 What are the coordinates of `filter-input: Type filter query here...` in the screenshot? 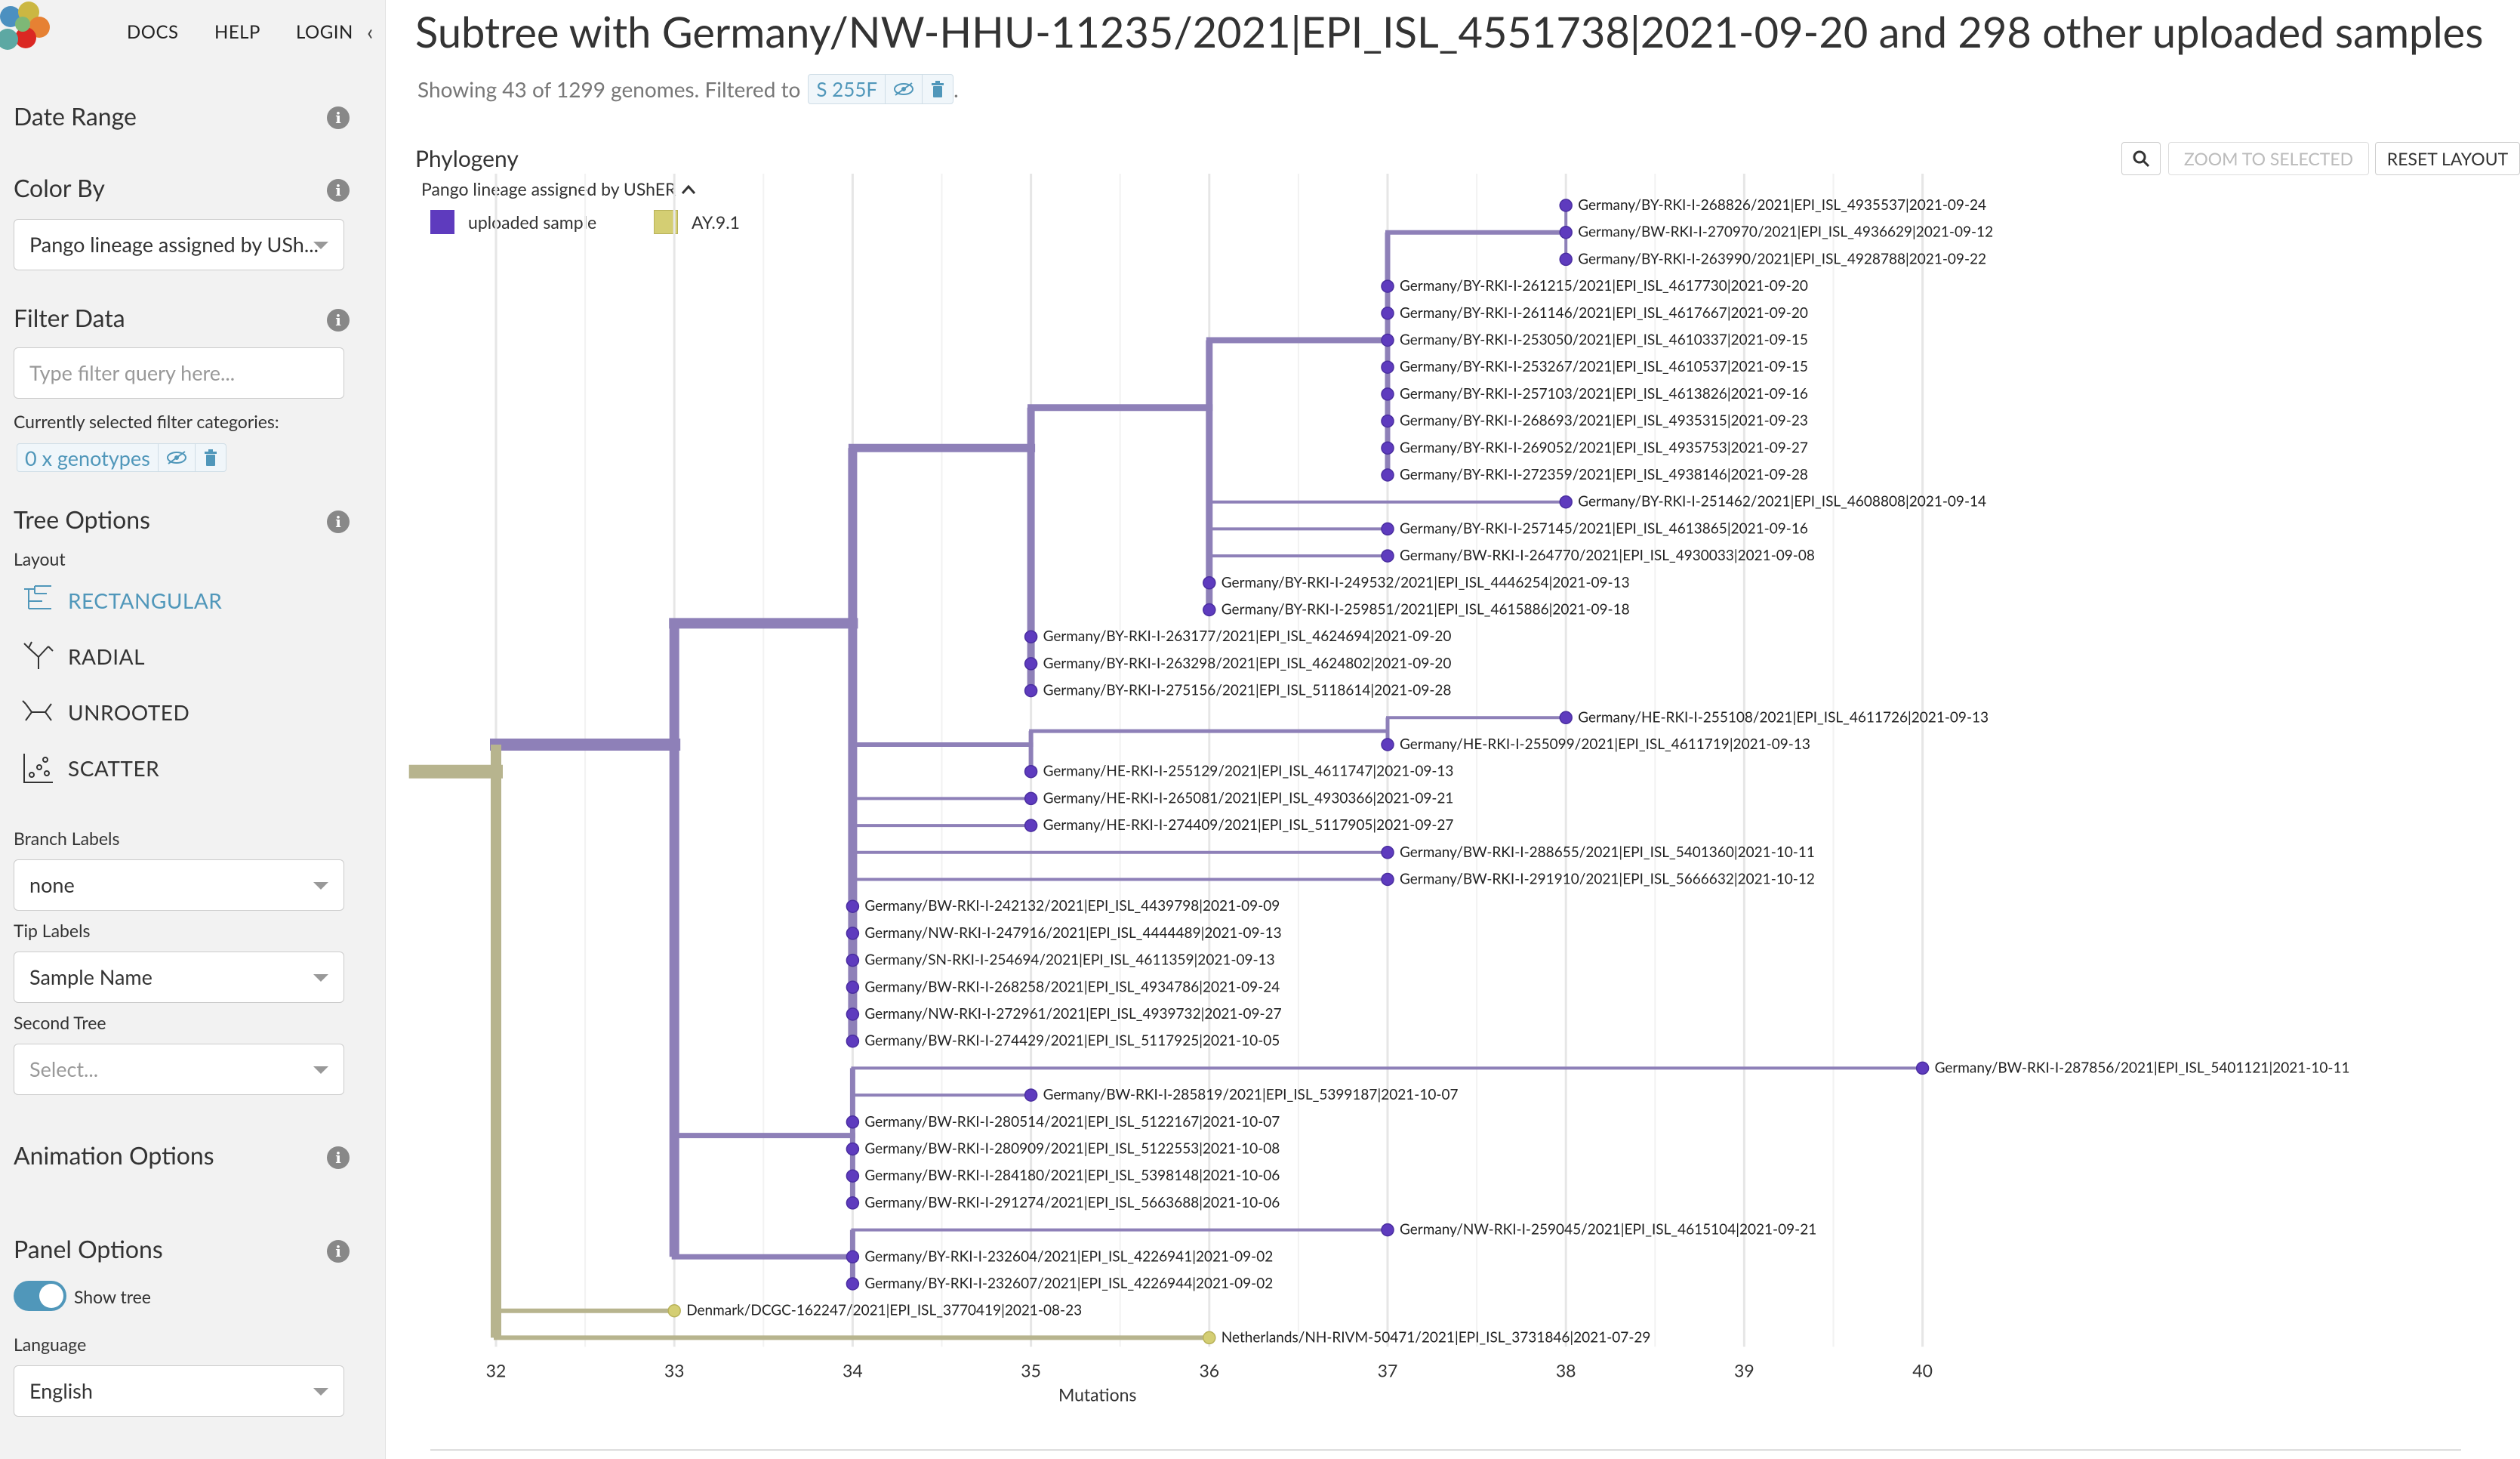 It's located at (179, 373).